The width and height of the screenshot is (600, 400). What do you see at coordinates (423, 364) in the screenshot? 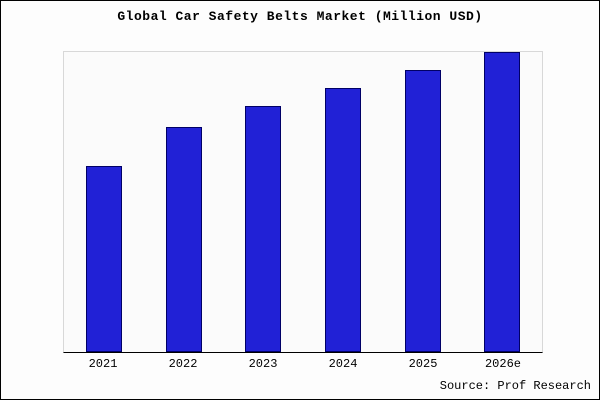
I see `x-tick-label-2025: 2025` at bounding box center [423, 364].